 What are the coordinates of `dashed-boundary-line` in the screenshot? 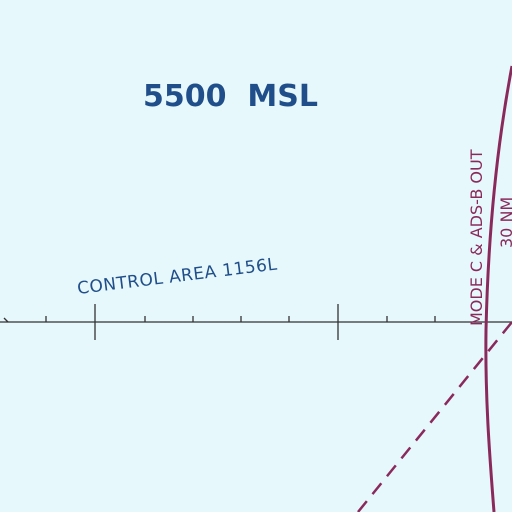 It's located at (434, 416).